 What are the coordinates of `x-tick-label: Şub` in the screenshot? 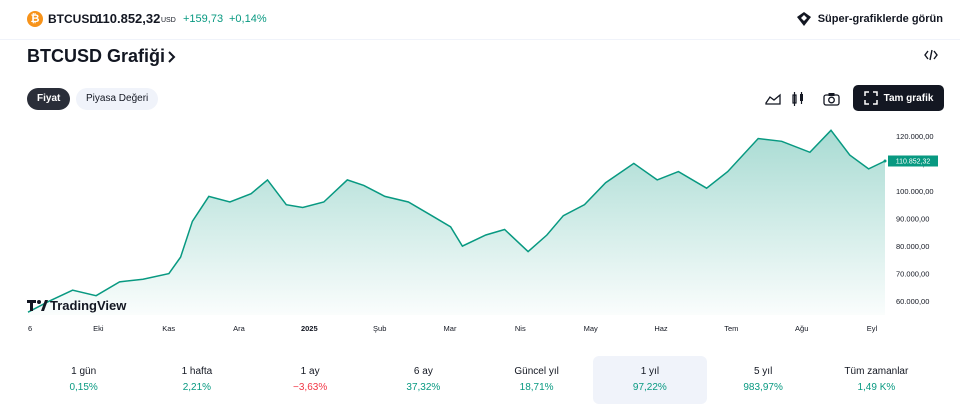 It's located at (379, 328).